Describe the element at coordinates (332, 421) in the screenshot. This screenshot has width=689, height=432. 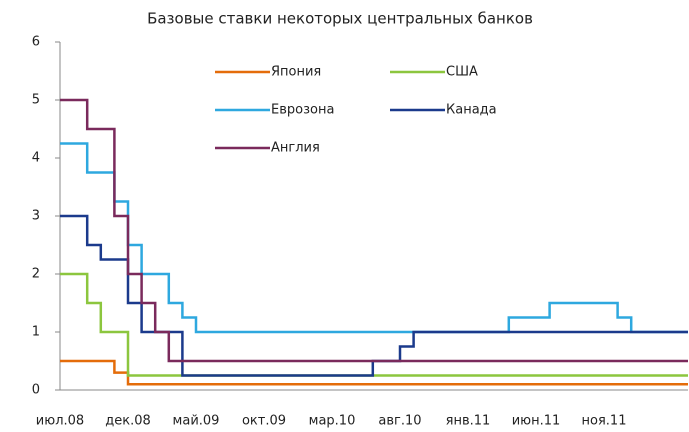
I see `x-tick-label: мар.10` at that location.